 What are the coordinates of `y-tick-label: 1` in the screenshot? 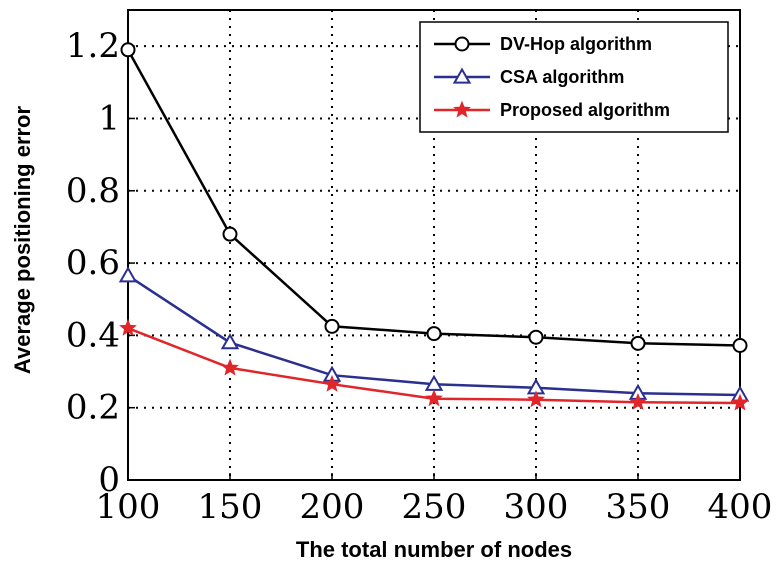 It's located at (109, 118).